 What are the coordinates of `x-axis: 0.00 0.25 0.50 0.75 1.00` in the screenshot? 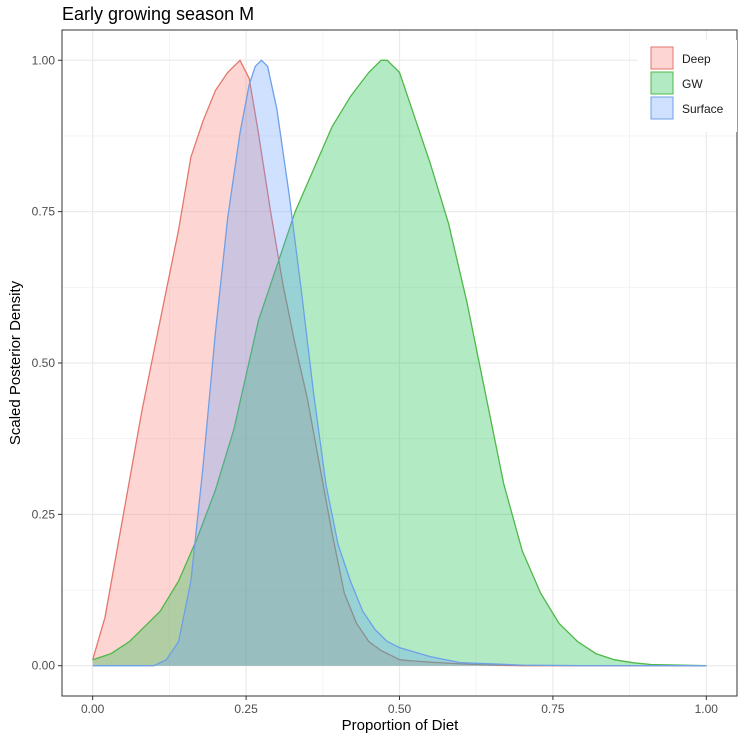 It's located at (399, 706).